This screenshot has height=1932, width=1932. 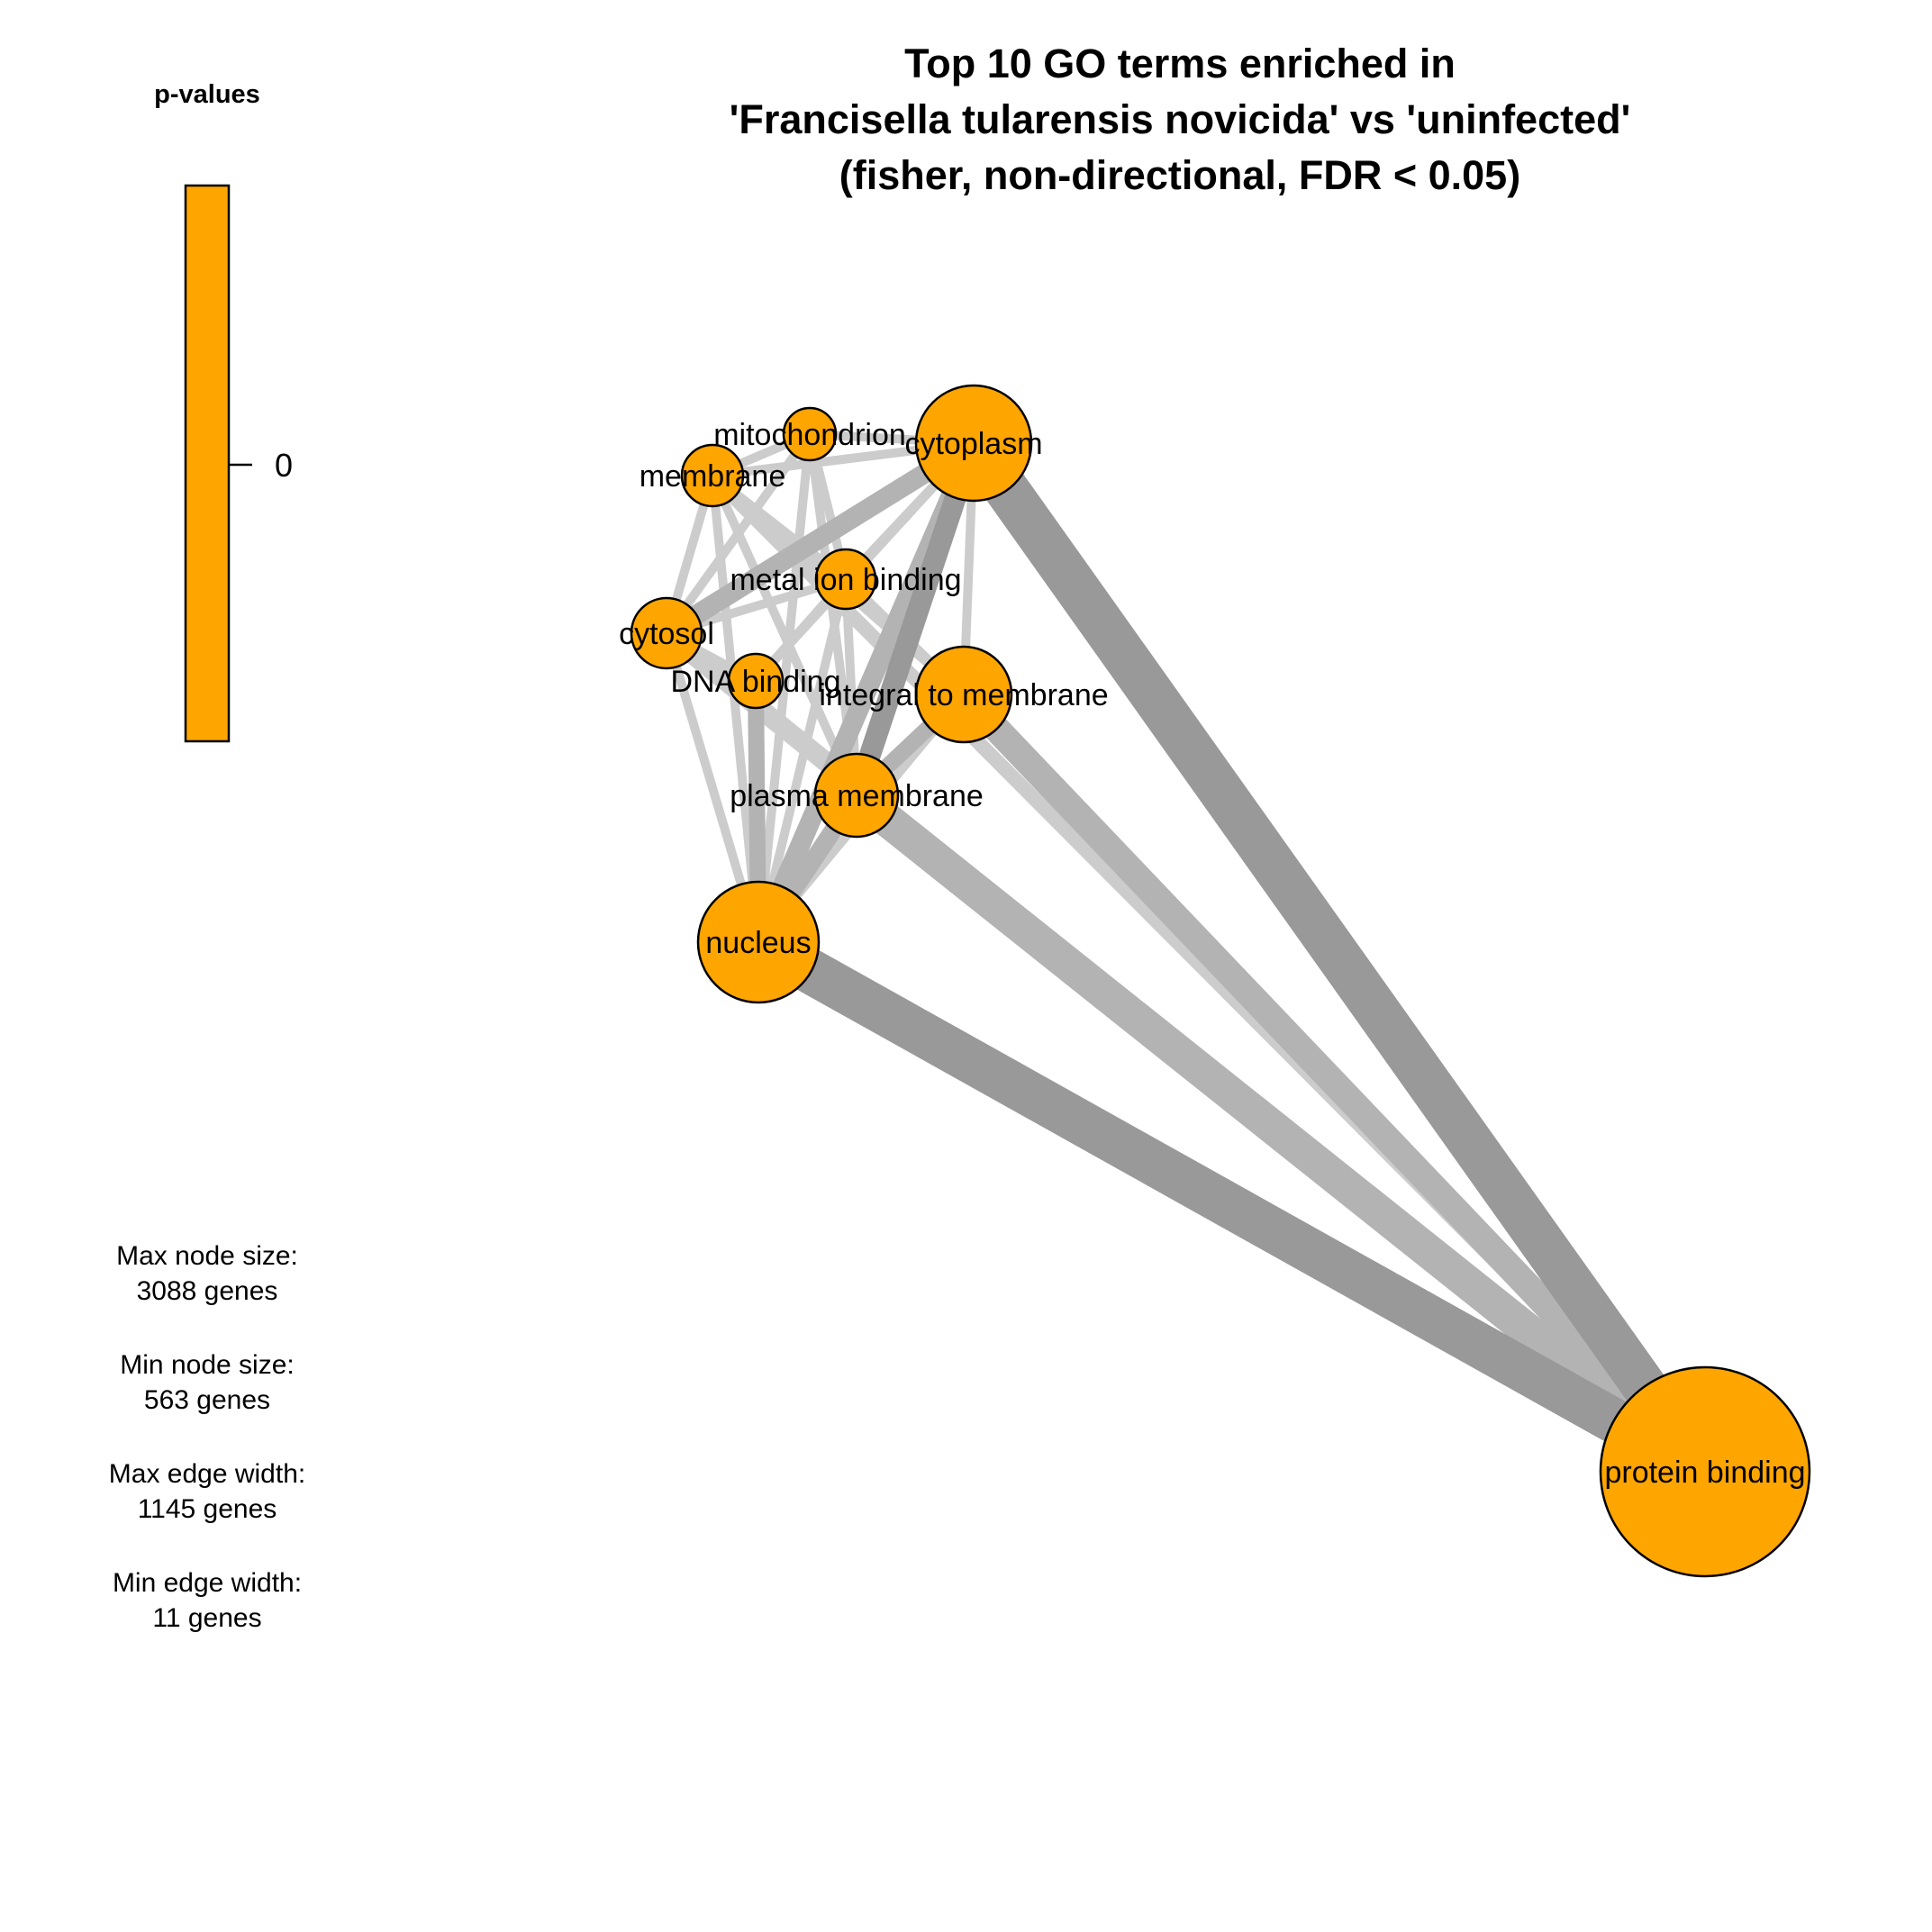 I want to click on title-line-3: (fisher, non-directional, FDR < 0.05), so click(x=1180, y=175).